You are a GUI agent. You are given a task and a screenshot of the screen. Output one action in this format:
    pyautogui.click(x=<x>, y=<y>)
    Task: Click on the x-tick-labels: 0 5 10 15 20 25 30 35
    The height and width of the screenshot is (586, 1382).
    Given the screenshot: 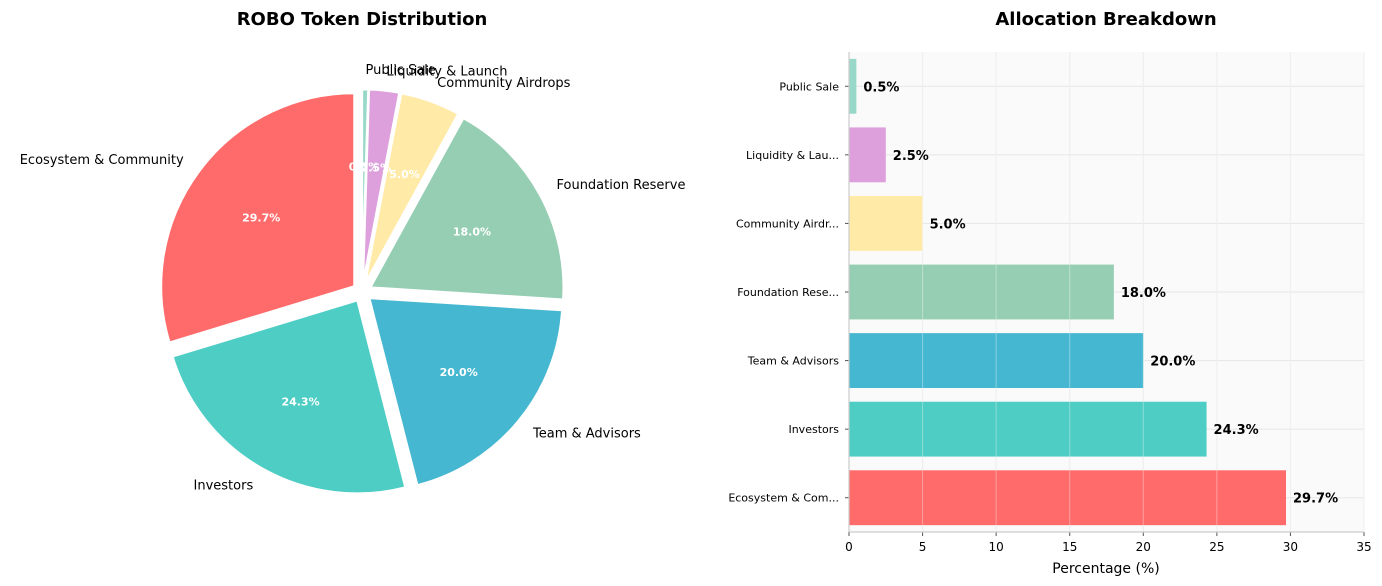 What is the action you would take?
    pyautogui.click(x=1108, y=547)
    